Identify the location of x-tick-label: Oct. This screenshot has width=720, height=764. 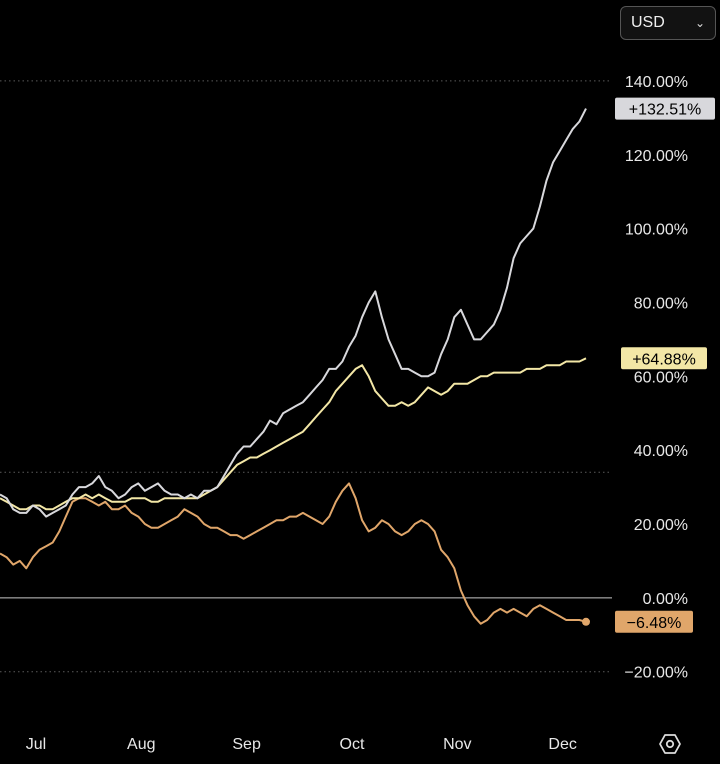
(352, 744).